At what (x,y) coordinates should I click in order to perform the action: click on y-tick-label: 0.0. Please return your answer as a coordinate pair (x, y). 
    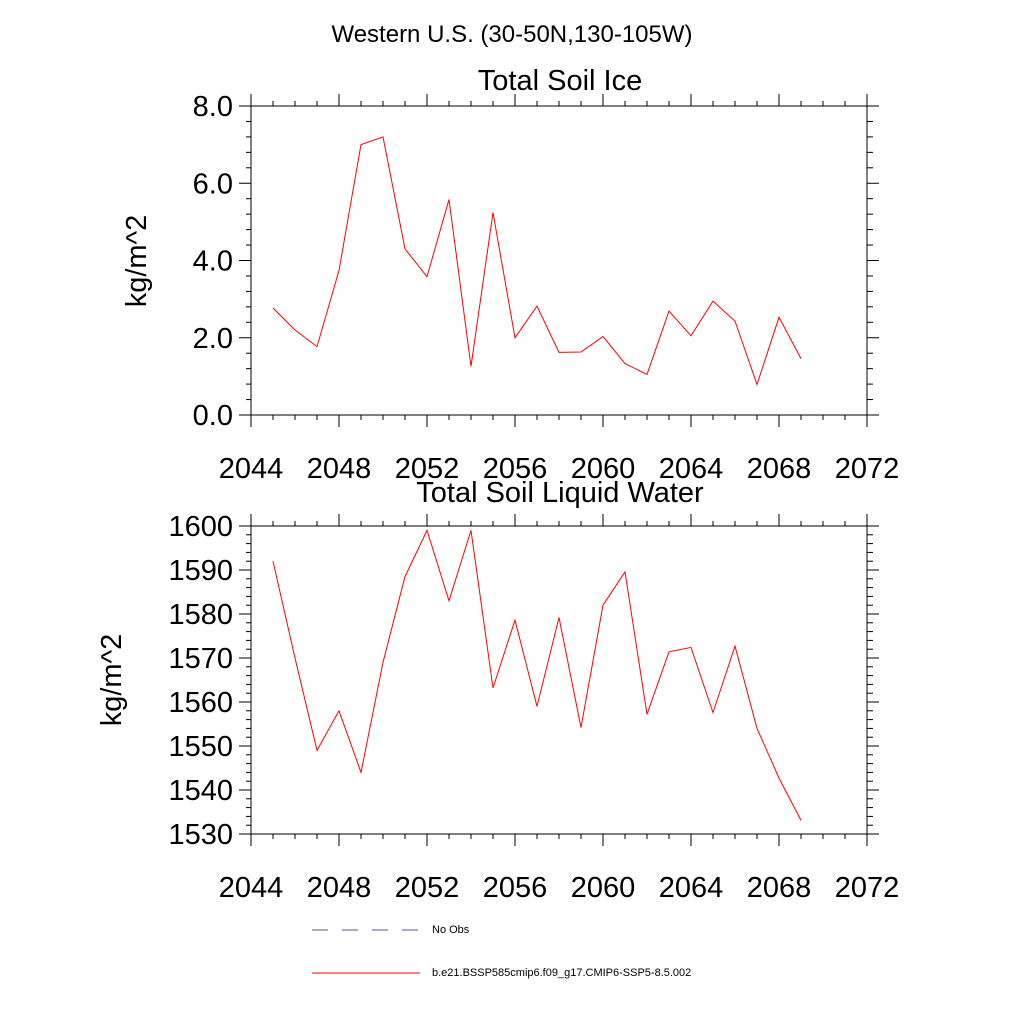
    Looking at the image, I should click on (213, 416).